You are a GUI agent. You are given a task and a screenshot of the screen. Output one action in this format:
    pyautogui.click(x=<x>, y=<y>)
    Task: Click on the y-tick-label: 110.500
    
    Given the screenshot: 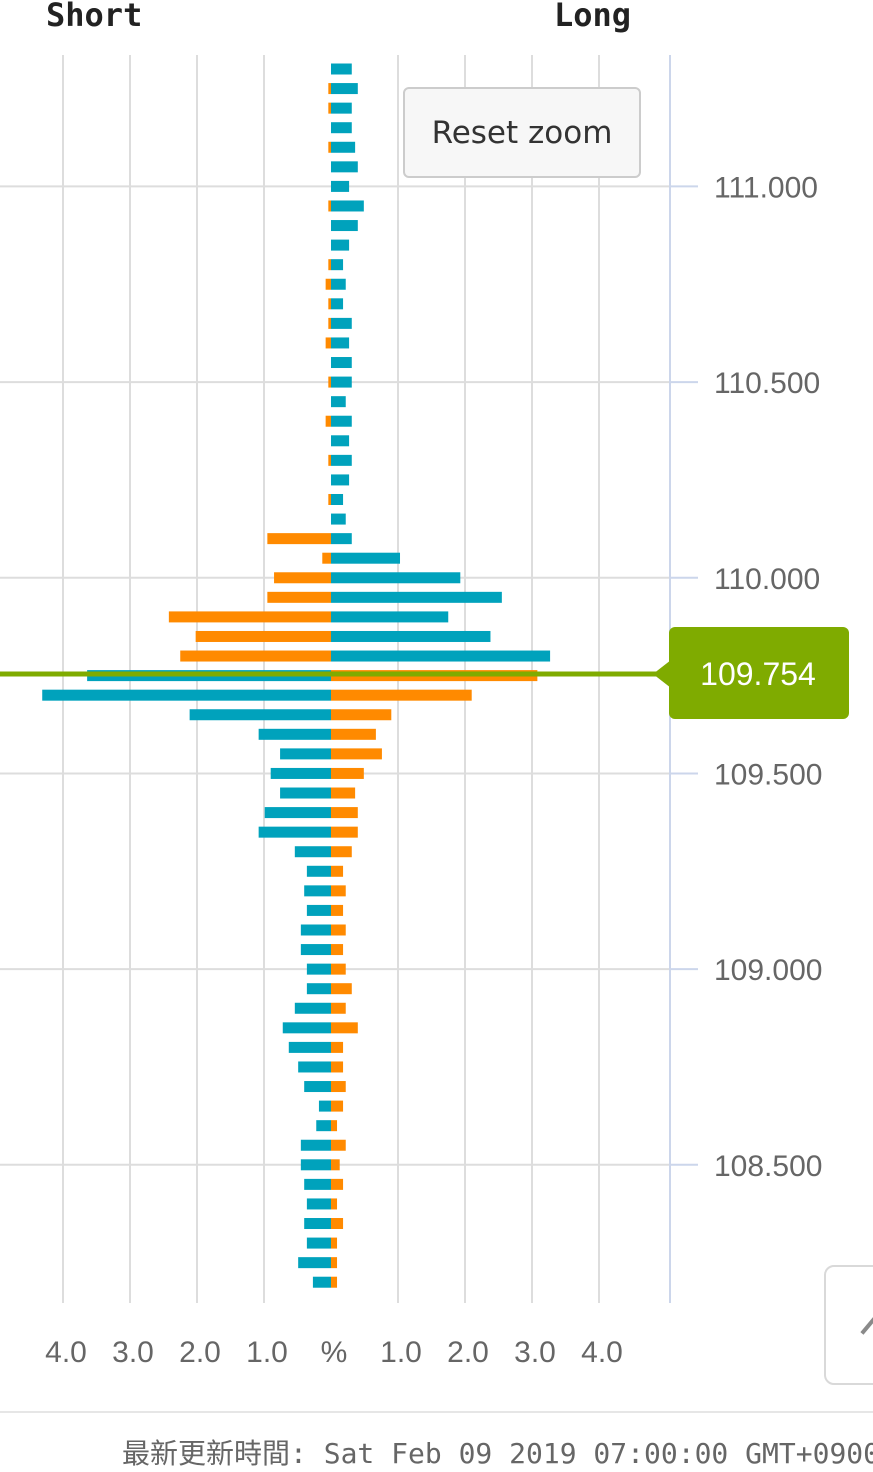 What is the action you would take?
    pyautogui.click(x=767, y=383)
    